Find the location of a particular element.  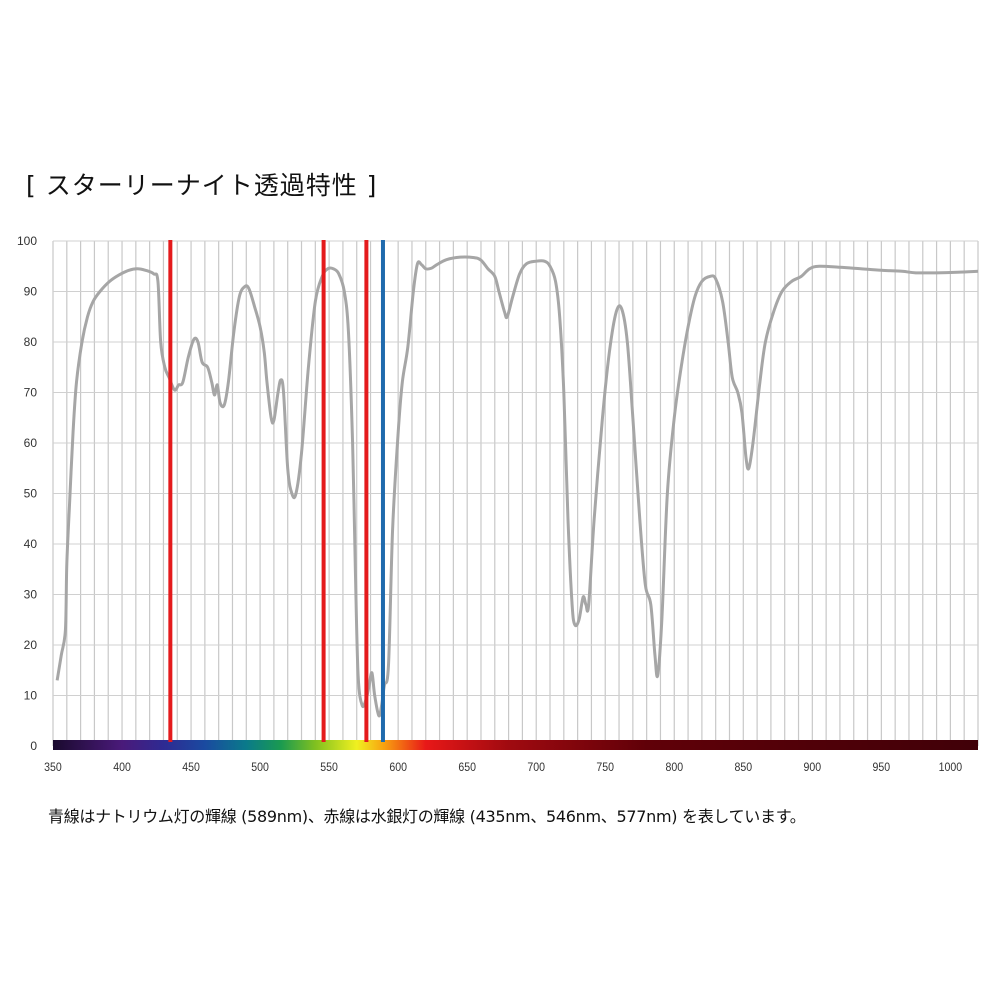

y-tick-label: 60 is located at coordinates (31, 443).